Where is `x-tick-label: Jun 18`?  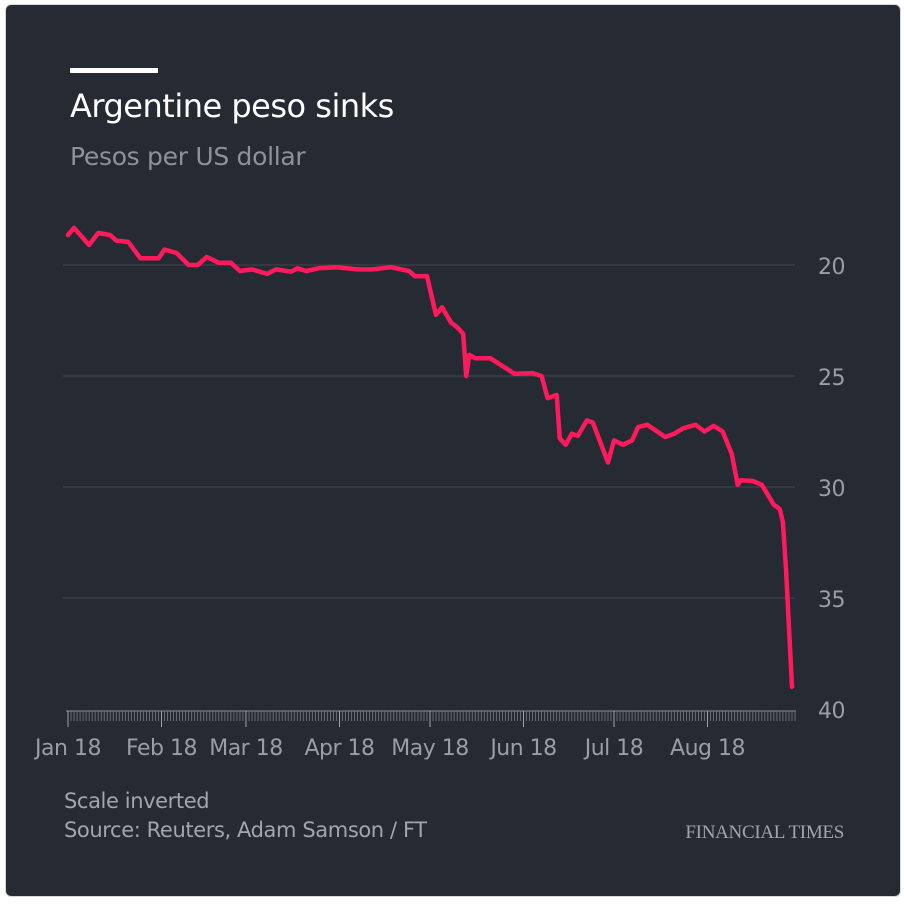
x-tick-label: Jun 18 is located at coordinates (522, 748).